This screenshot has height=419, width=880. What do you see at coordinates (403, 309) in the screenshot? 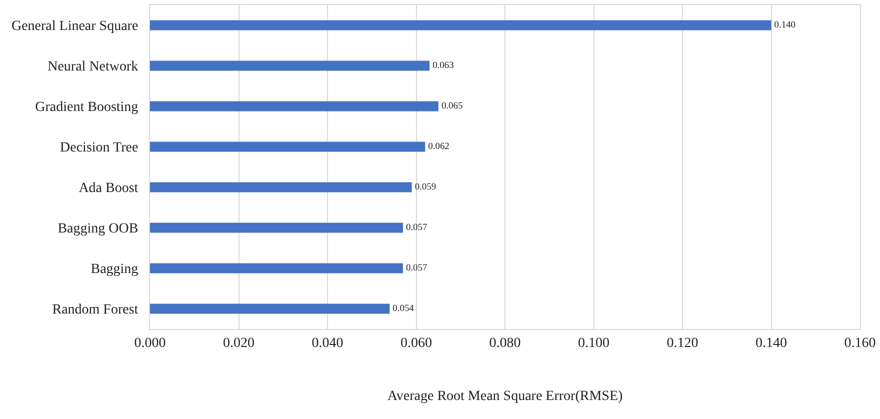
I see `data-label: 0.054` at bounding box center [403, 309].